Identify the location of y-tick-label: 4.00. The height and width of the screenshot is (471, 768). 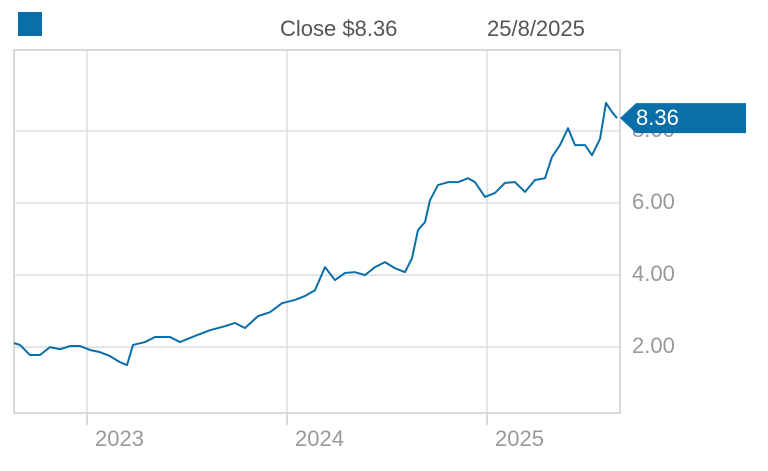
(653, 273).